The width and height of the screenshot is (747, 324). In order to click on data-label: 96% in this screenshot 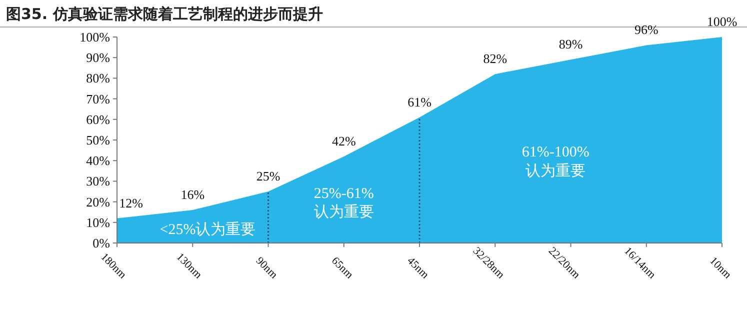, I will do `click(646, 30)`.